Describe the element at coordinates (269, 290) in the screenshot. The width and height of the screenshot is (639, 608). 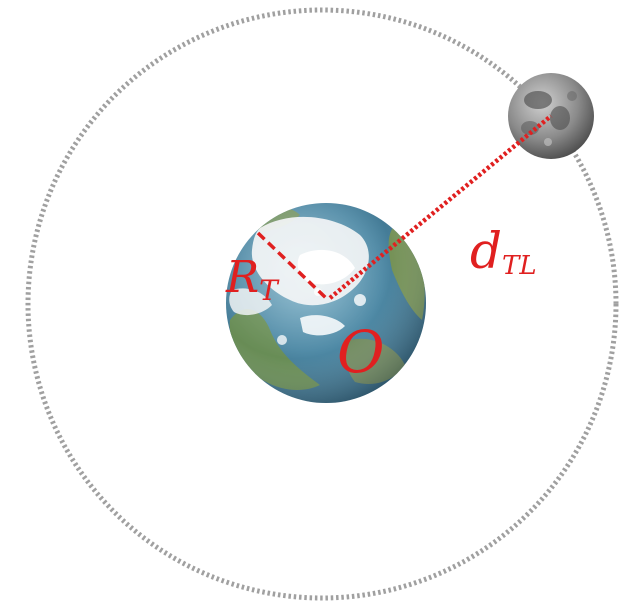
I see `earth-radius-label-subscript: T` at that location.